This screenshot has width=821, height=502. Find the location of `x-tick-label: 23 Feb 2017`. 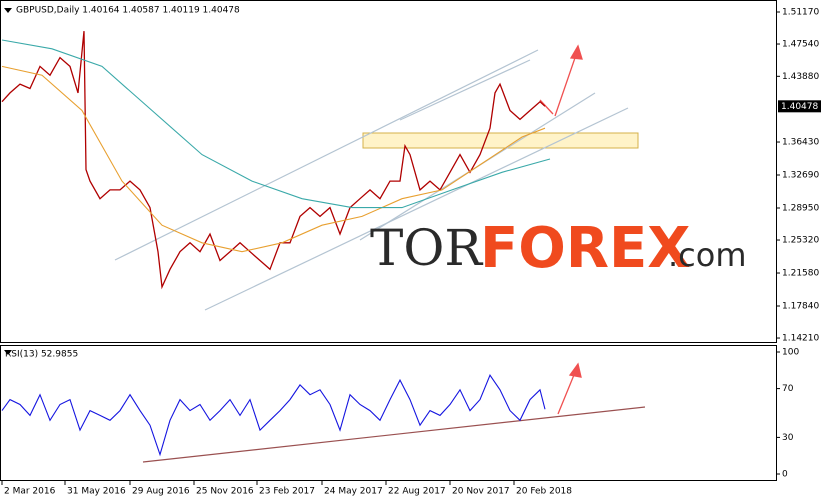

x-tick-label: 23 Feb 2017 is located at coordinates (287, 492).